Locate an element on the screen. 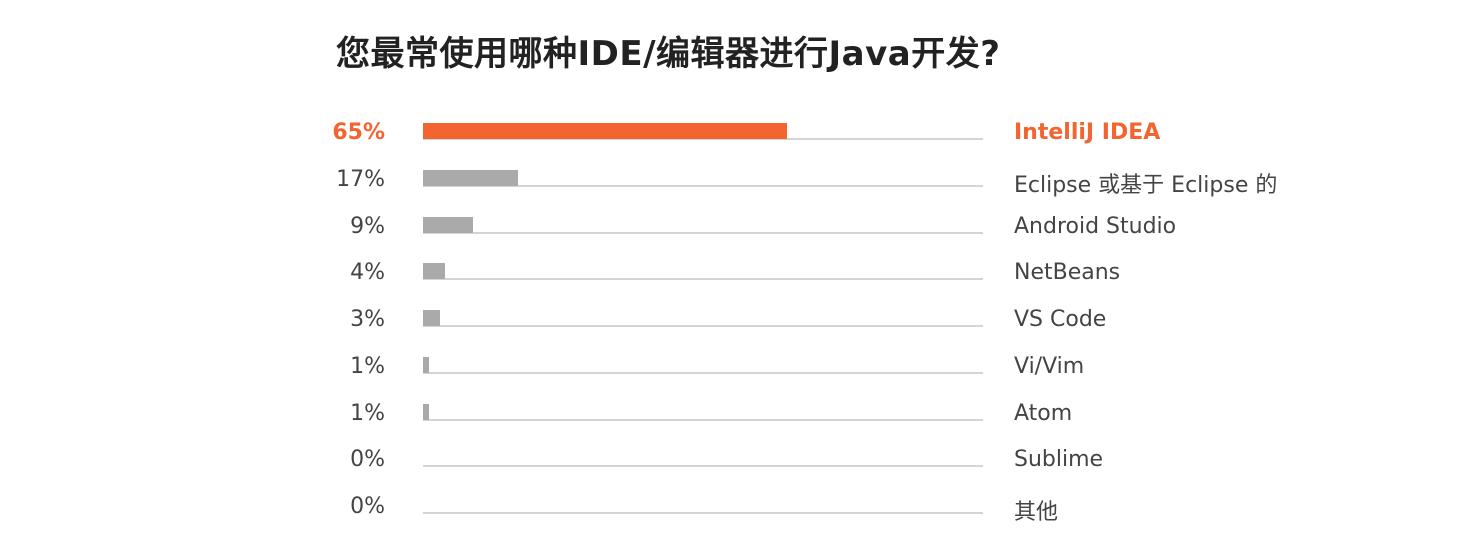 The width and height of the screenshot is (1472, 545). chart-title: 您最常使用哪种IDE/编辑器进行Java开发? is located at coordinates (668, 54).